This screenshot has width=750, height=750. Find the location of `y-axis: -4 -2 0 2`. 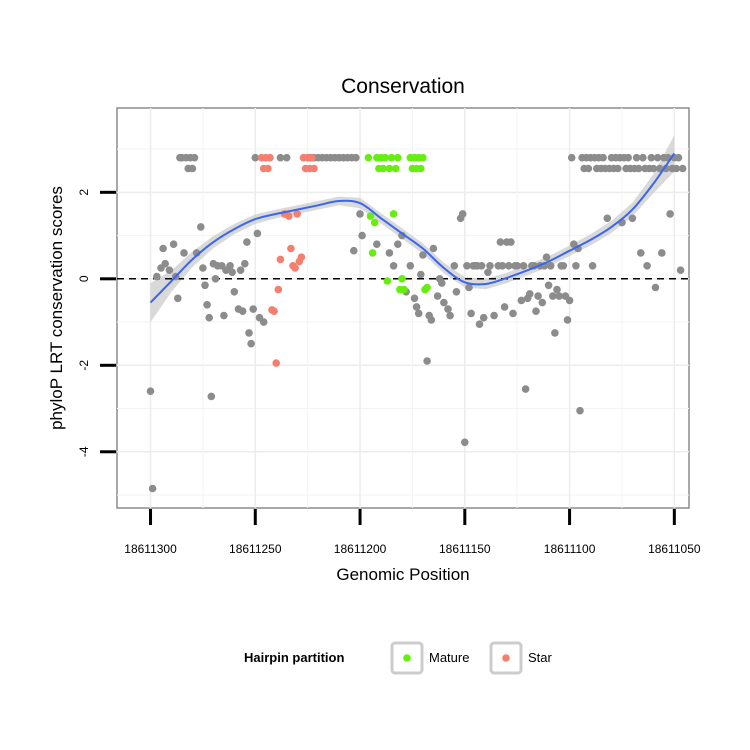

y-axis: -4 -2 0 2 is located at coordinates (96, 323).